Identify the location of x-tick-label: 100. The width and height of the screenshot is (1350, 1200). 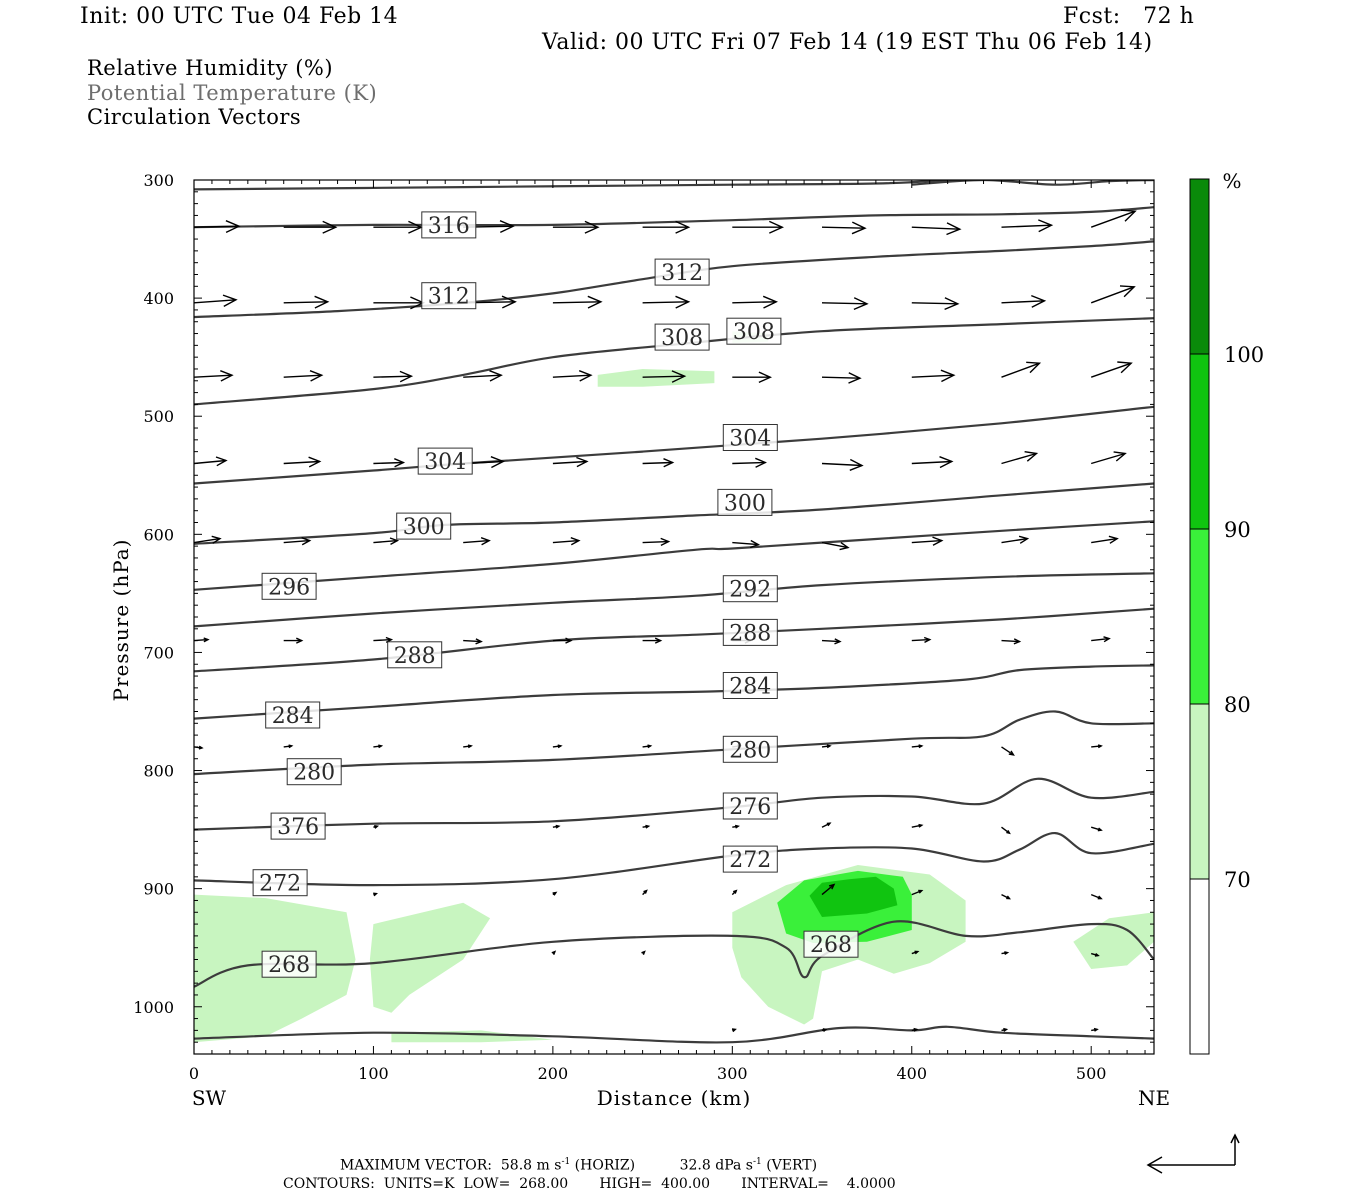
(373, 1073).